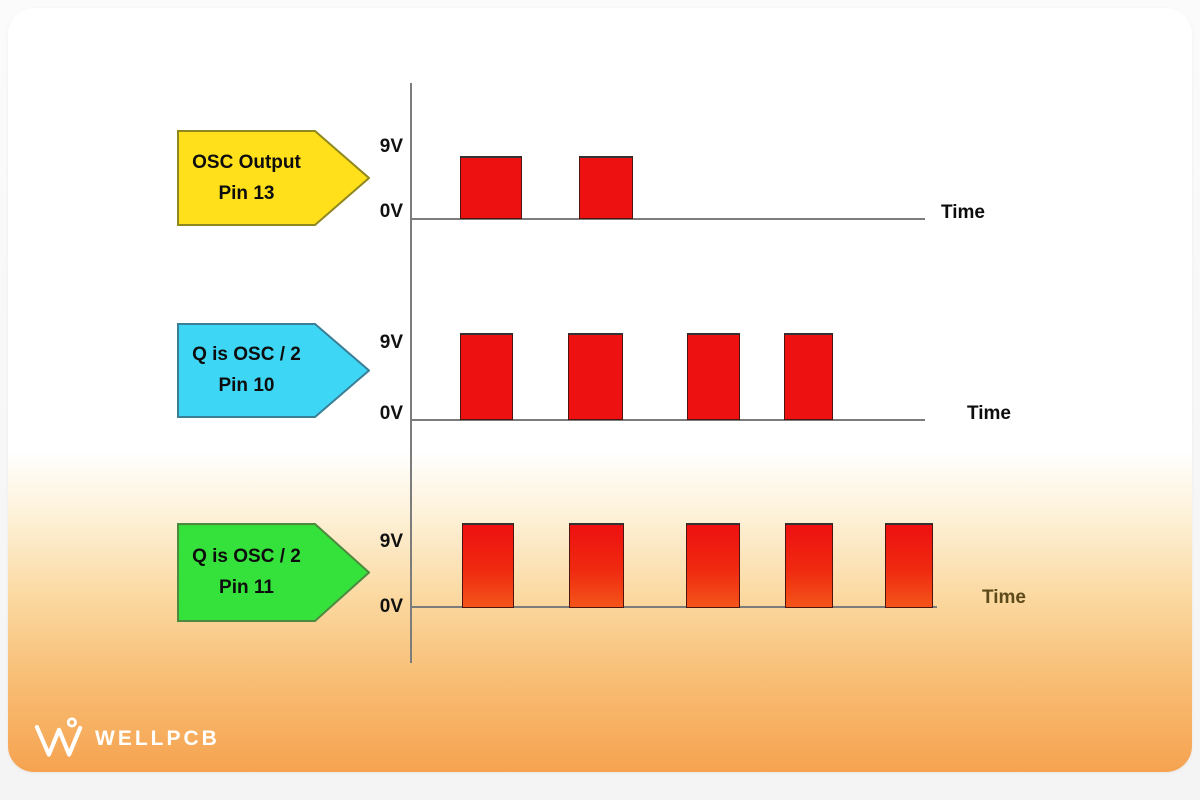 Image resolution: width=1200 pixels, height=800 pixels. I want to click on time-label-row2: Time, so click(989, 413).